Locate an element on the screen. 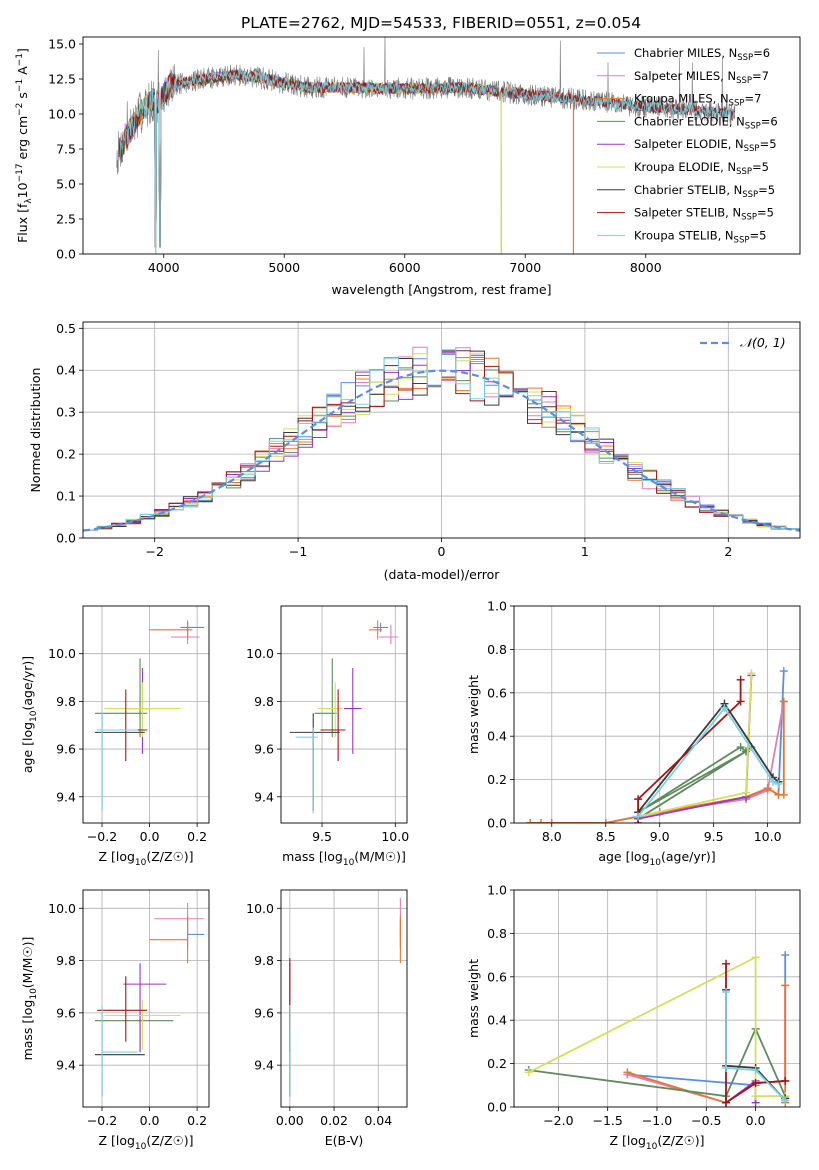 Image resolution: width=819 pixels, height=1170 pixels. legend-label: Kroupa STELIB, NSSP=5 is located at coordinates (700, 236).